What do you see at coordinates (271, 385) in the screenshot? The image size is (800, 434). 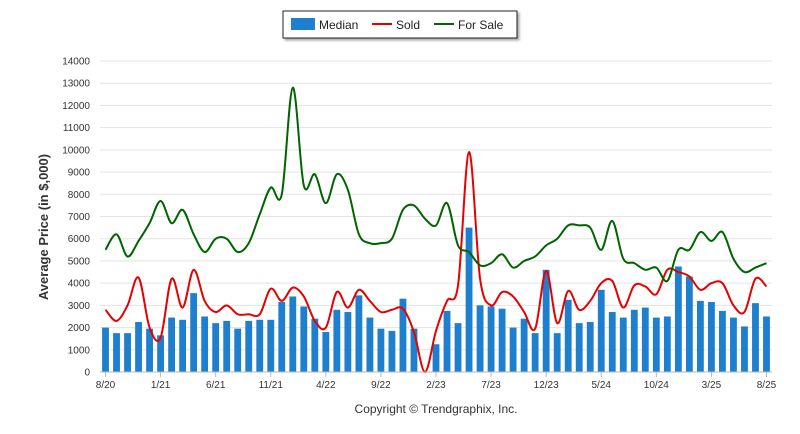 I see `x-tick-label: 11/21` at bounding box center [271, 385].